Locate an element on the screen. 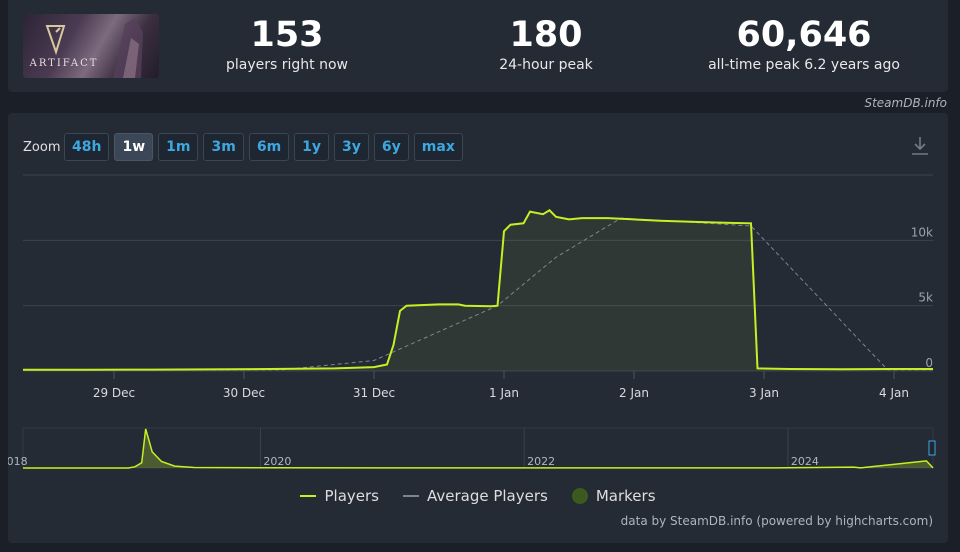 The image size is (960, 552). legend-players-label: Players is located at coordinates (351, 496).